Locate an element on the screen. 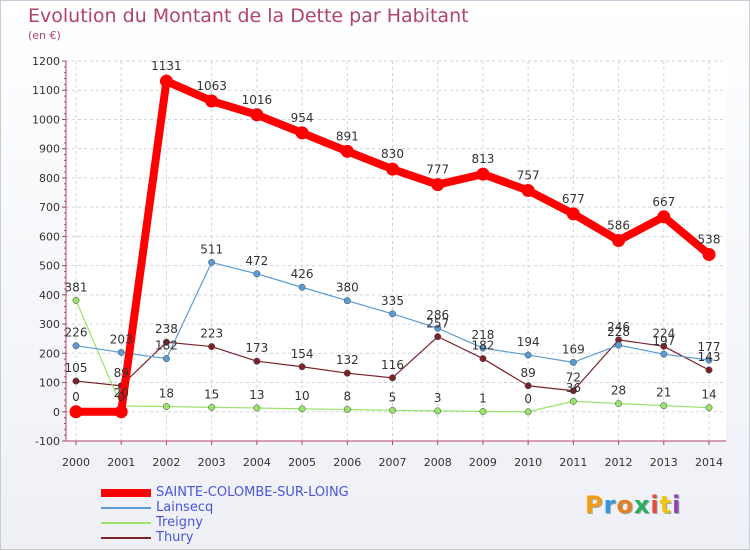  y-tick-label: 200 is located at coordinates (49, 353).